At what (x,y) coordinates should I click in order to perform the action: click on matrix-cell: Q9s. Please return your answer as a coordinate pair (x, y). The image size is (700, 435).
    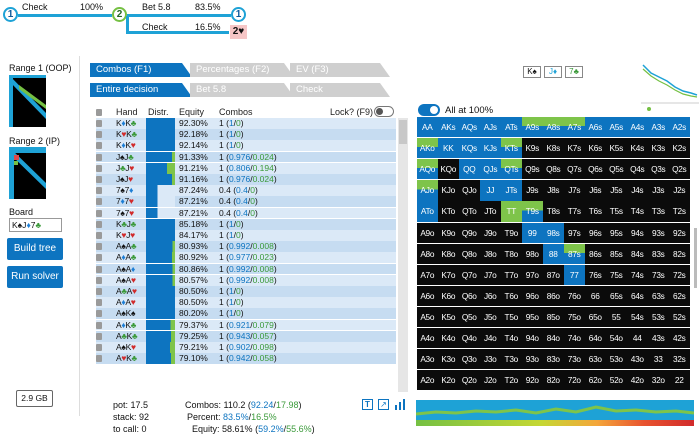
    Looking at the image, I should click on (532, 169).